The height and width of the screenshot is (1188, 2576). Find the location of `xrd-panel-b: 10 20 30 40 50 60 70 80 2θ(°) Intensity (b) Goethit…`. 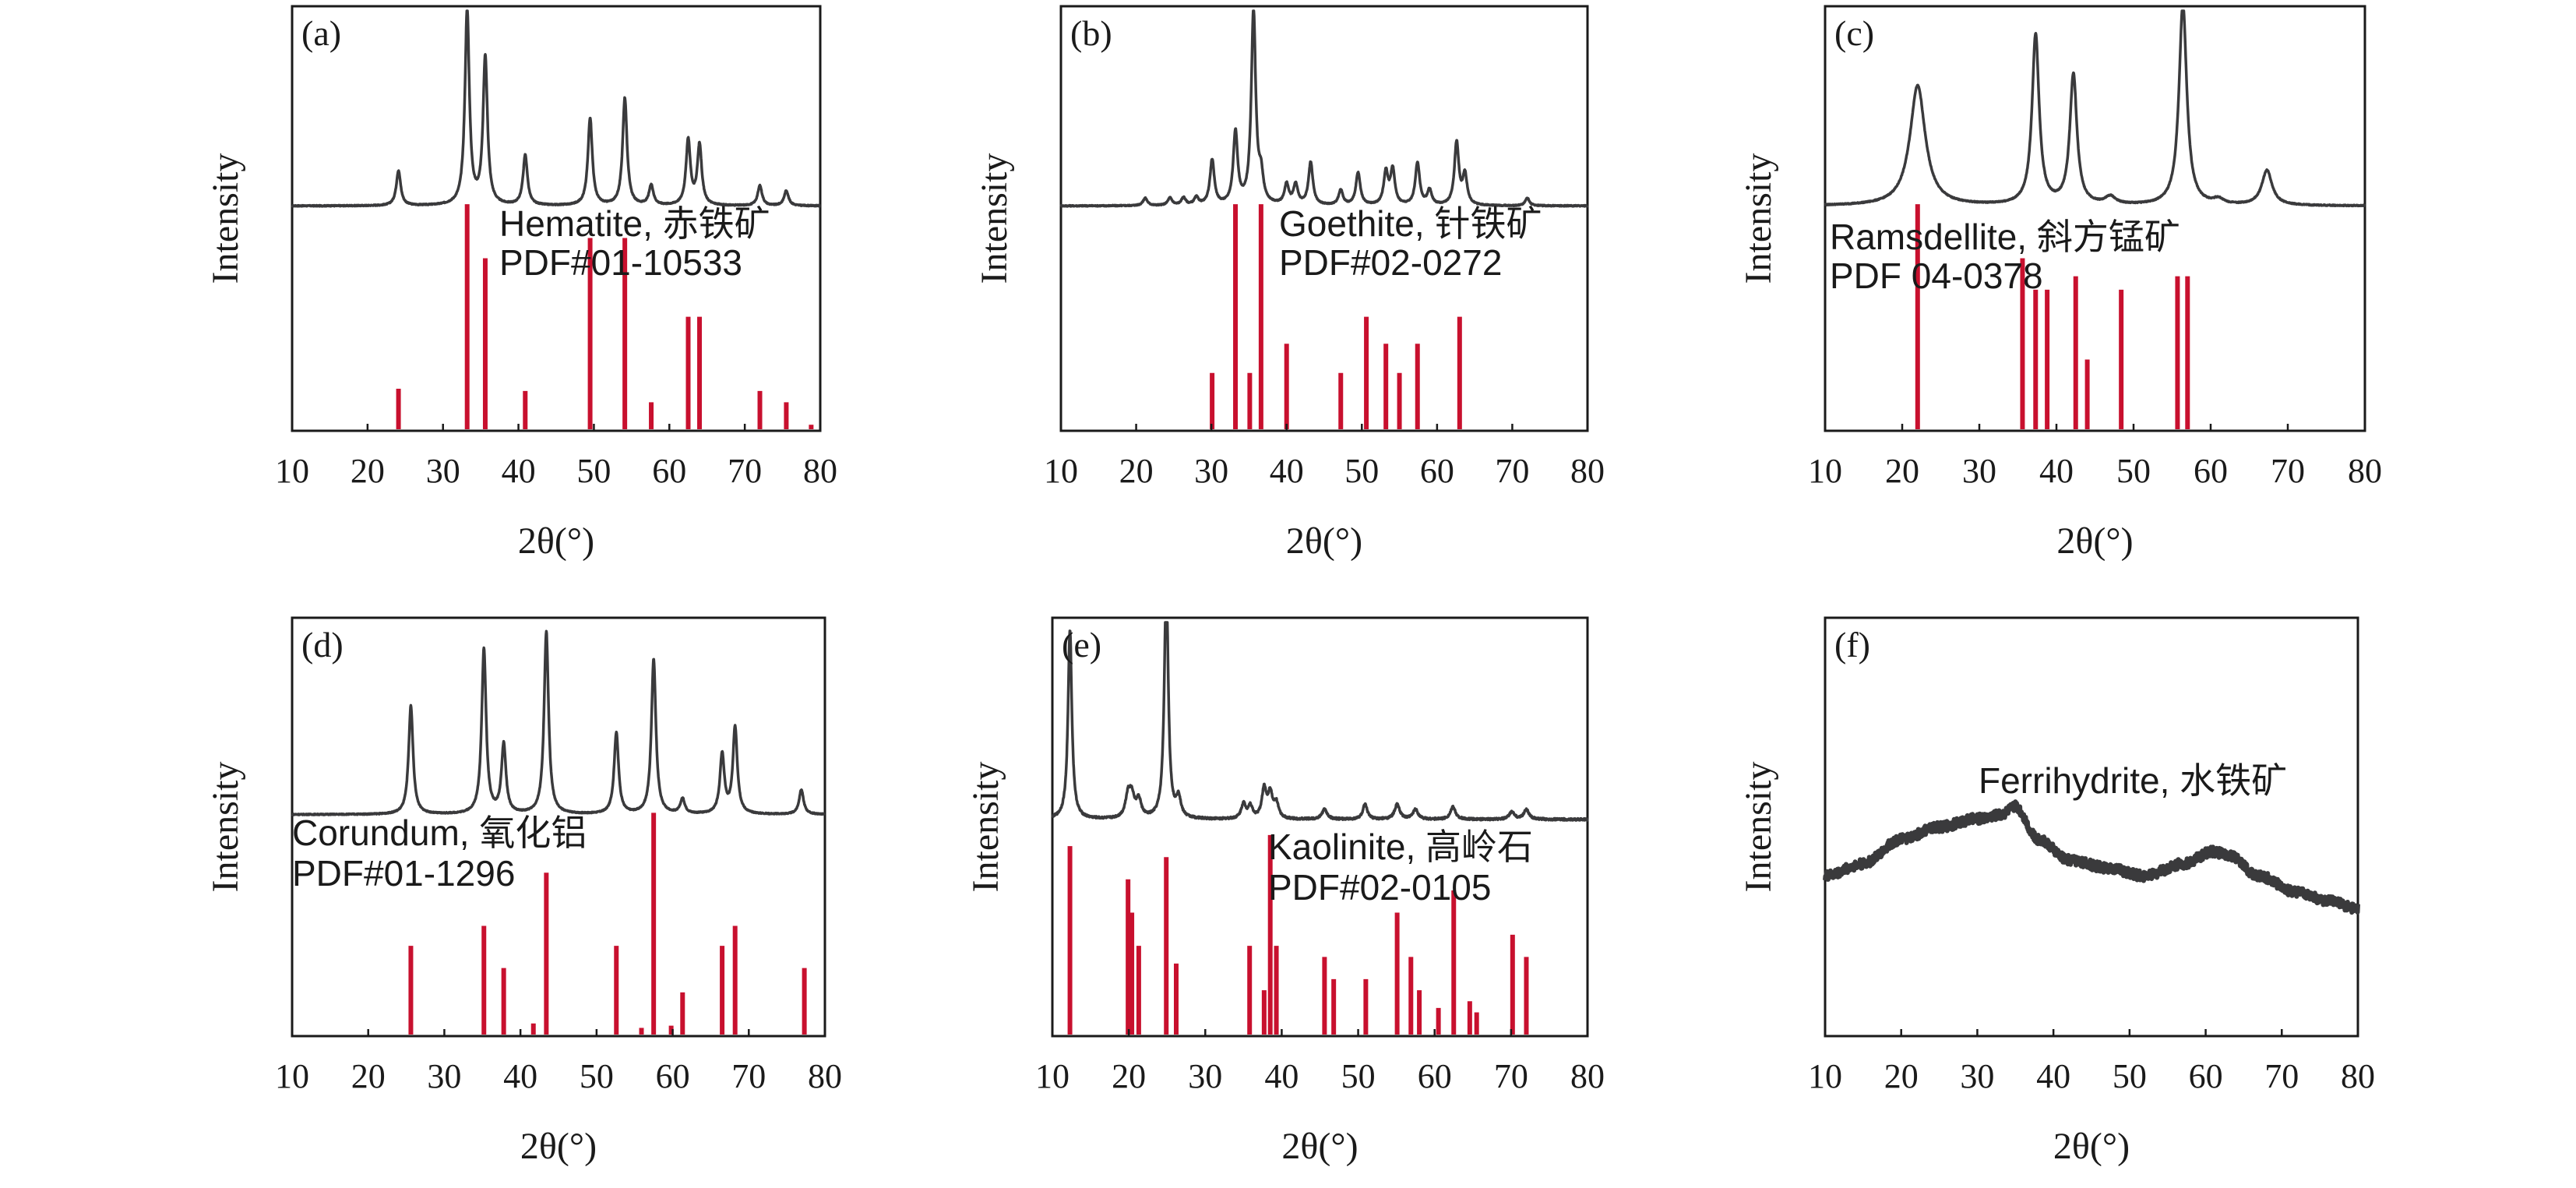

xrd-panel-b: 10 20 30 40 50 60 70 80 2θ(°) Intensity (b) Goethit… is located at coordinates (1289, 283).